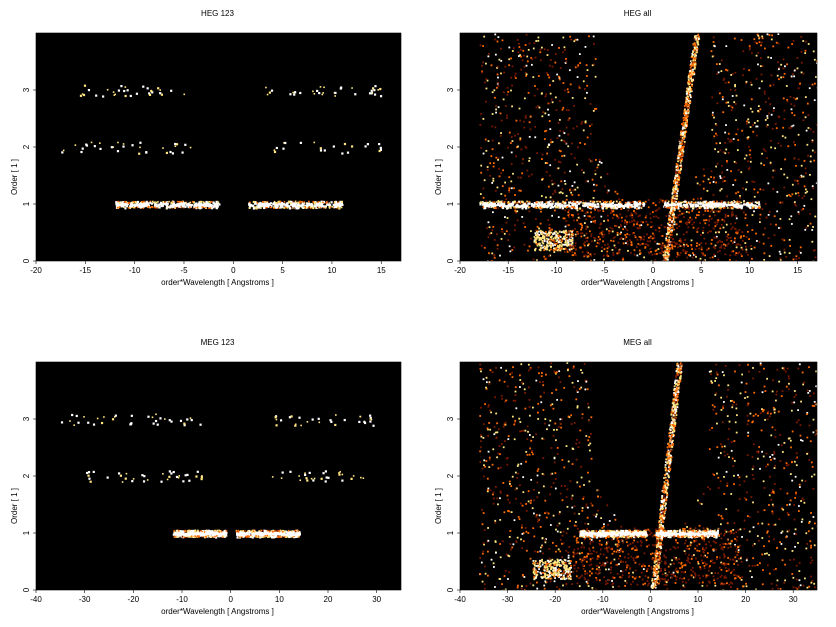 The height and width of the screenshot is (627, 836). Describe the element at coordinates (450, 260) in the screenshot. I see `y-tick-label: 0` at that location.